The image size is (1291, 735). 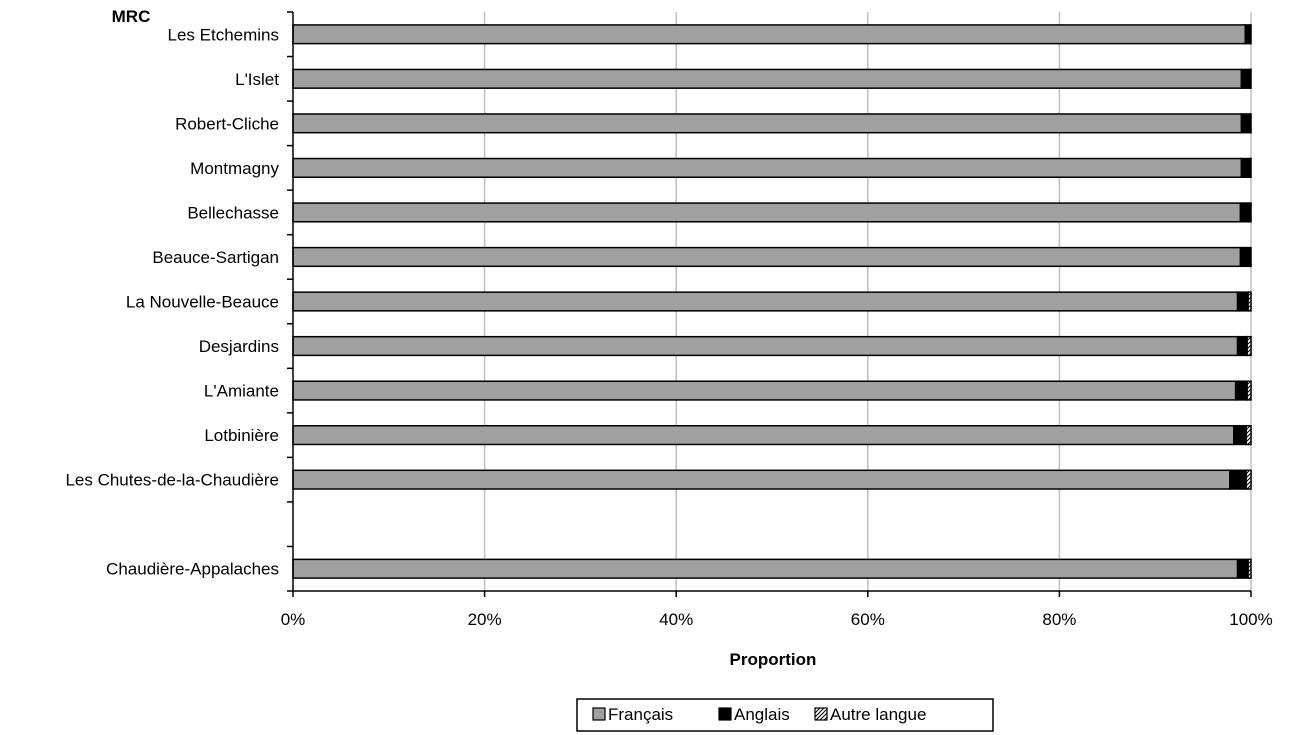 I want to click on legend: Français Anglais Autre langue, so click(x=785, y=715).